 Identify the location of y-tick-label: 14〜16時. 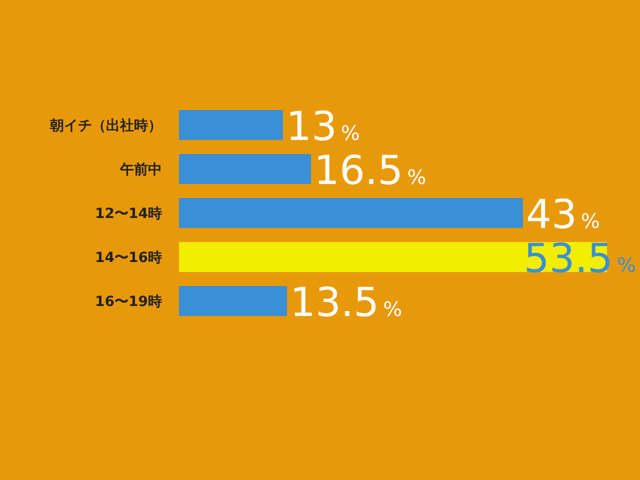
(128, 258).